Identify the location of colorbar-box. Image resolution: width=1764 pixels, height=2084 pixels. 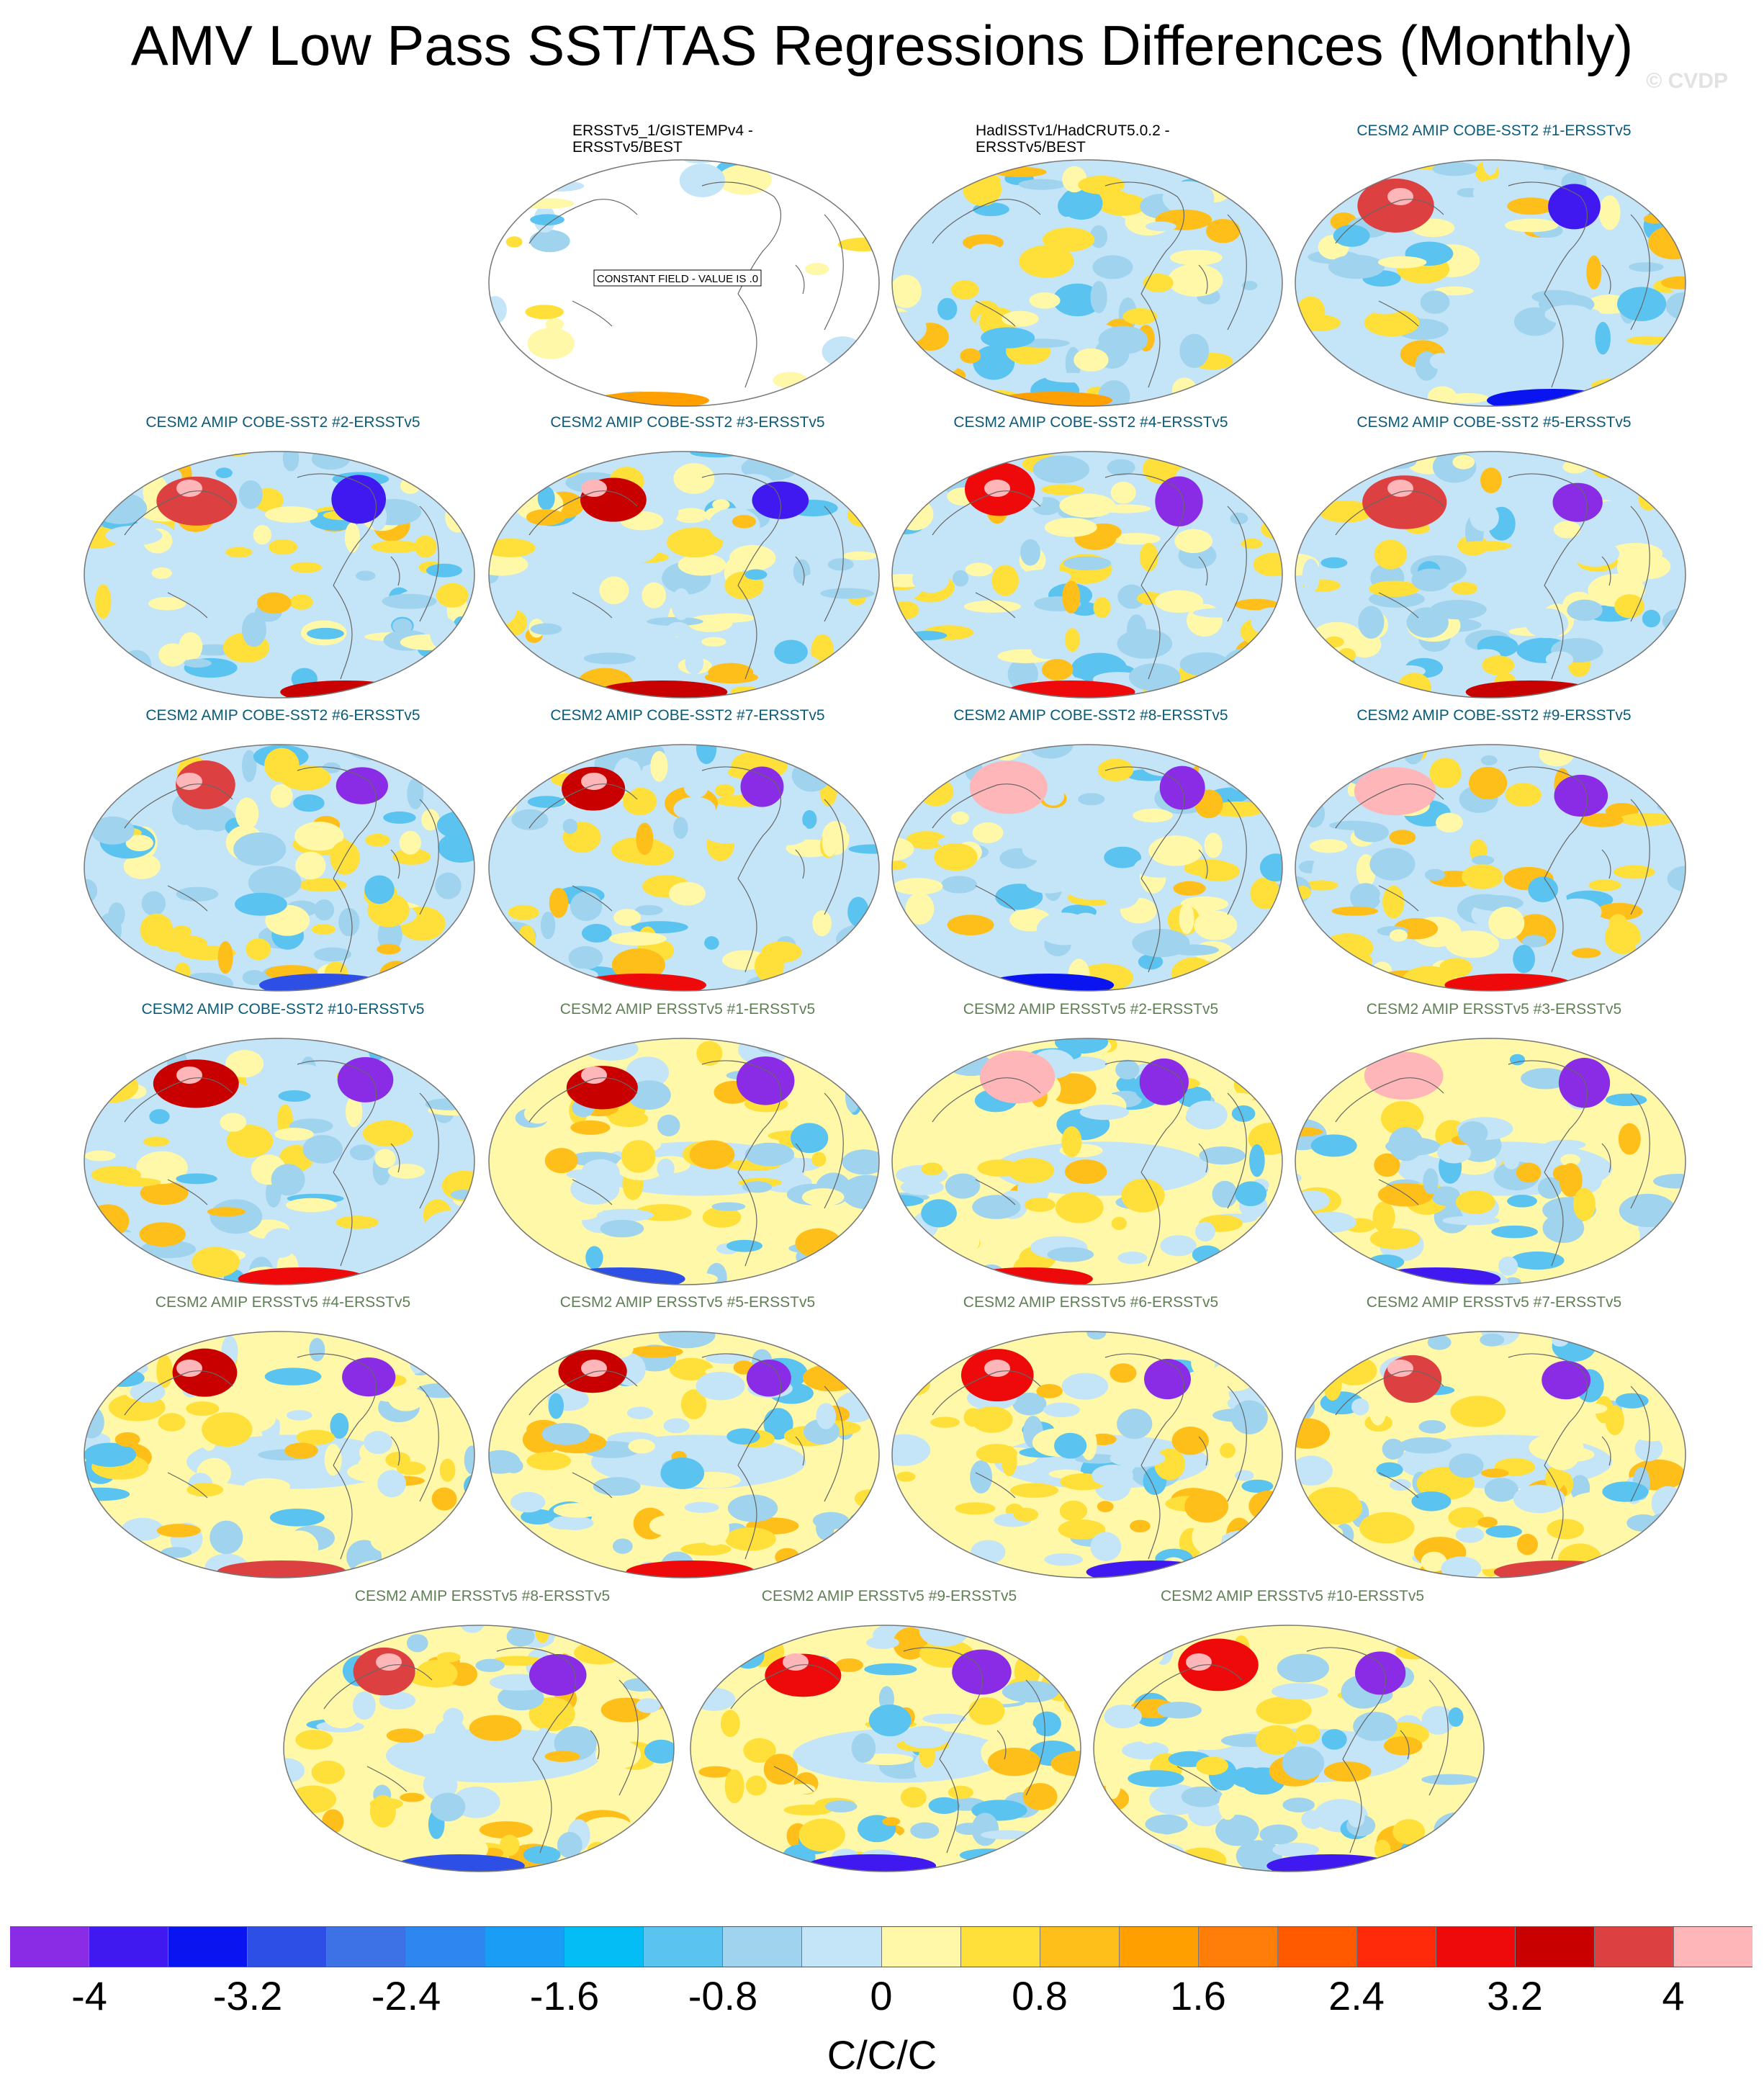
(208, 1947).